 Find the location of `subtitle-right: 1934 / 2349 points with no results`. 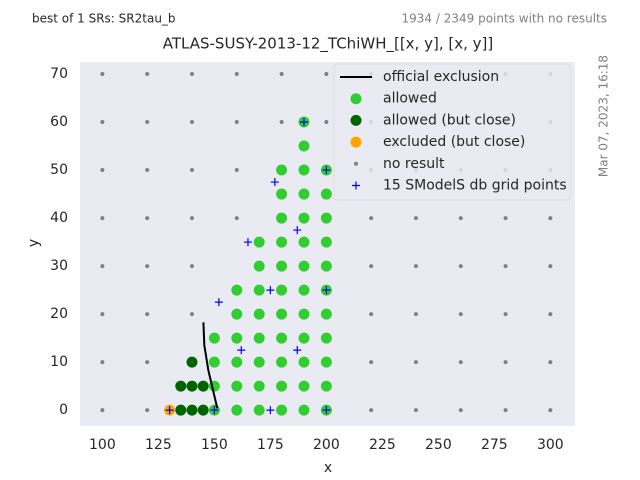

subtitle-right: 1934 / 2349 points with no results is located at coordinates (504, 19).